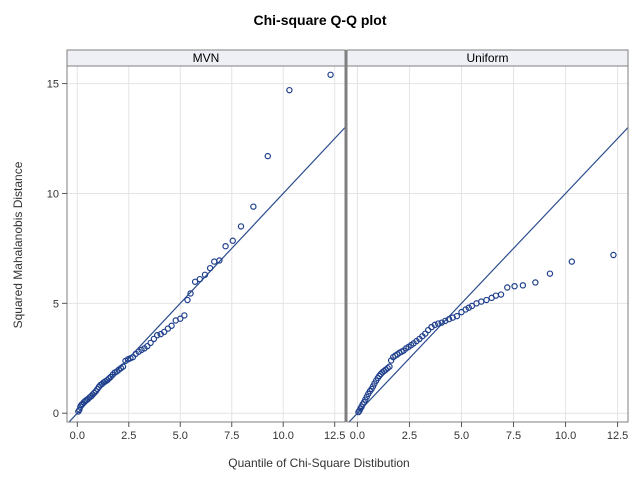 This screenshot has height=480, width=640. What do you see at coordinates (56, 414) in the screenshot?
I see `y-tick-label: 0` at bounding box center [56, 414].